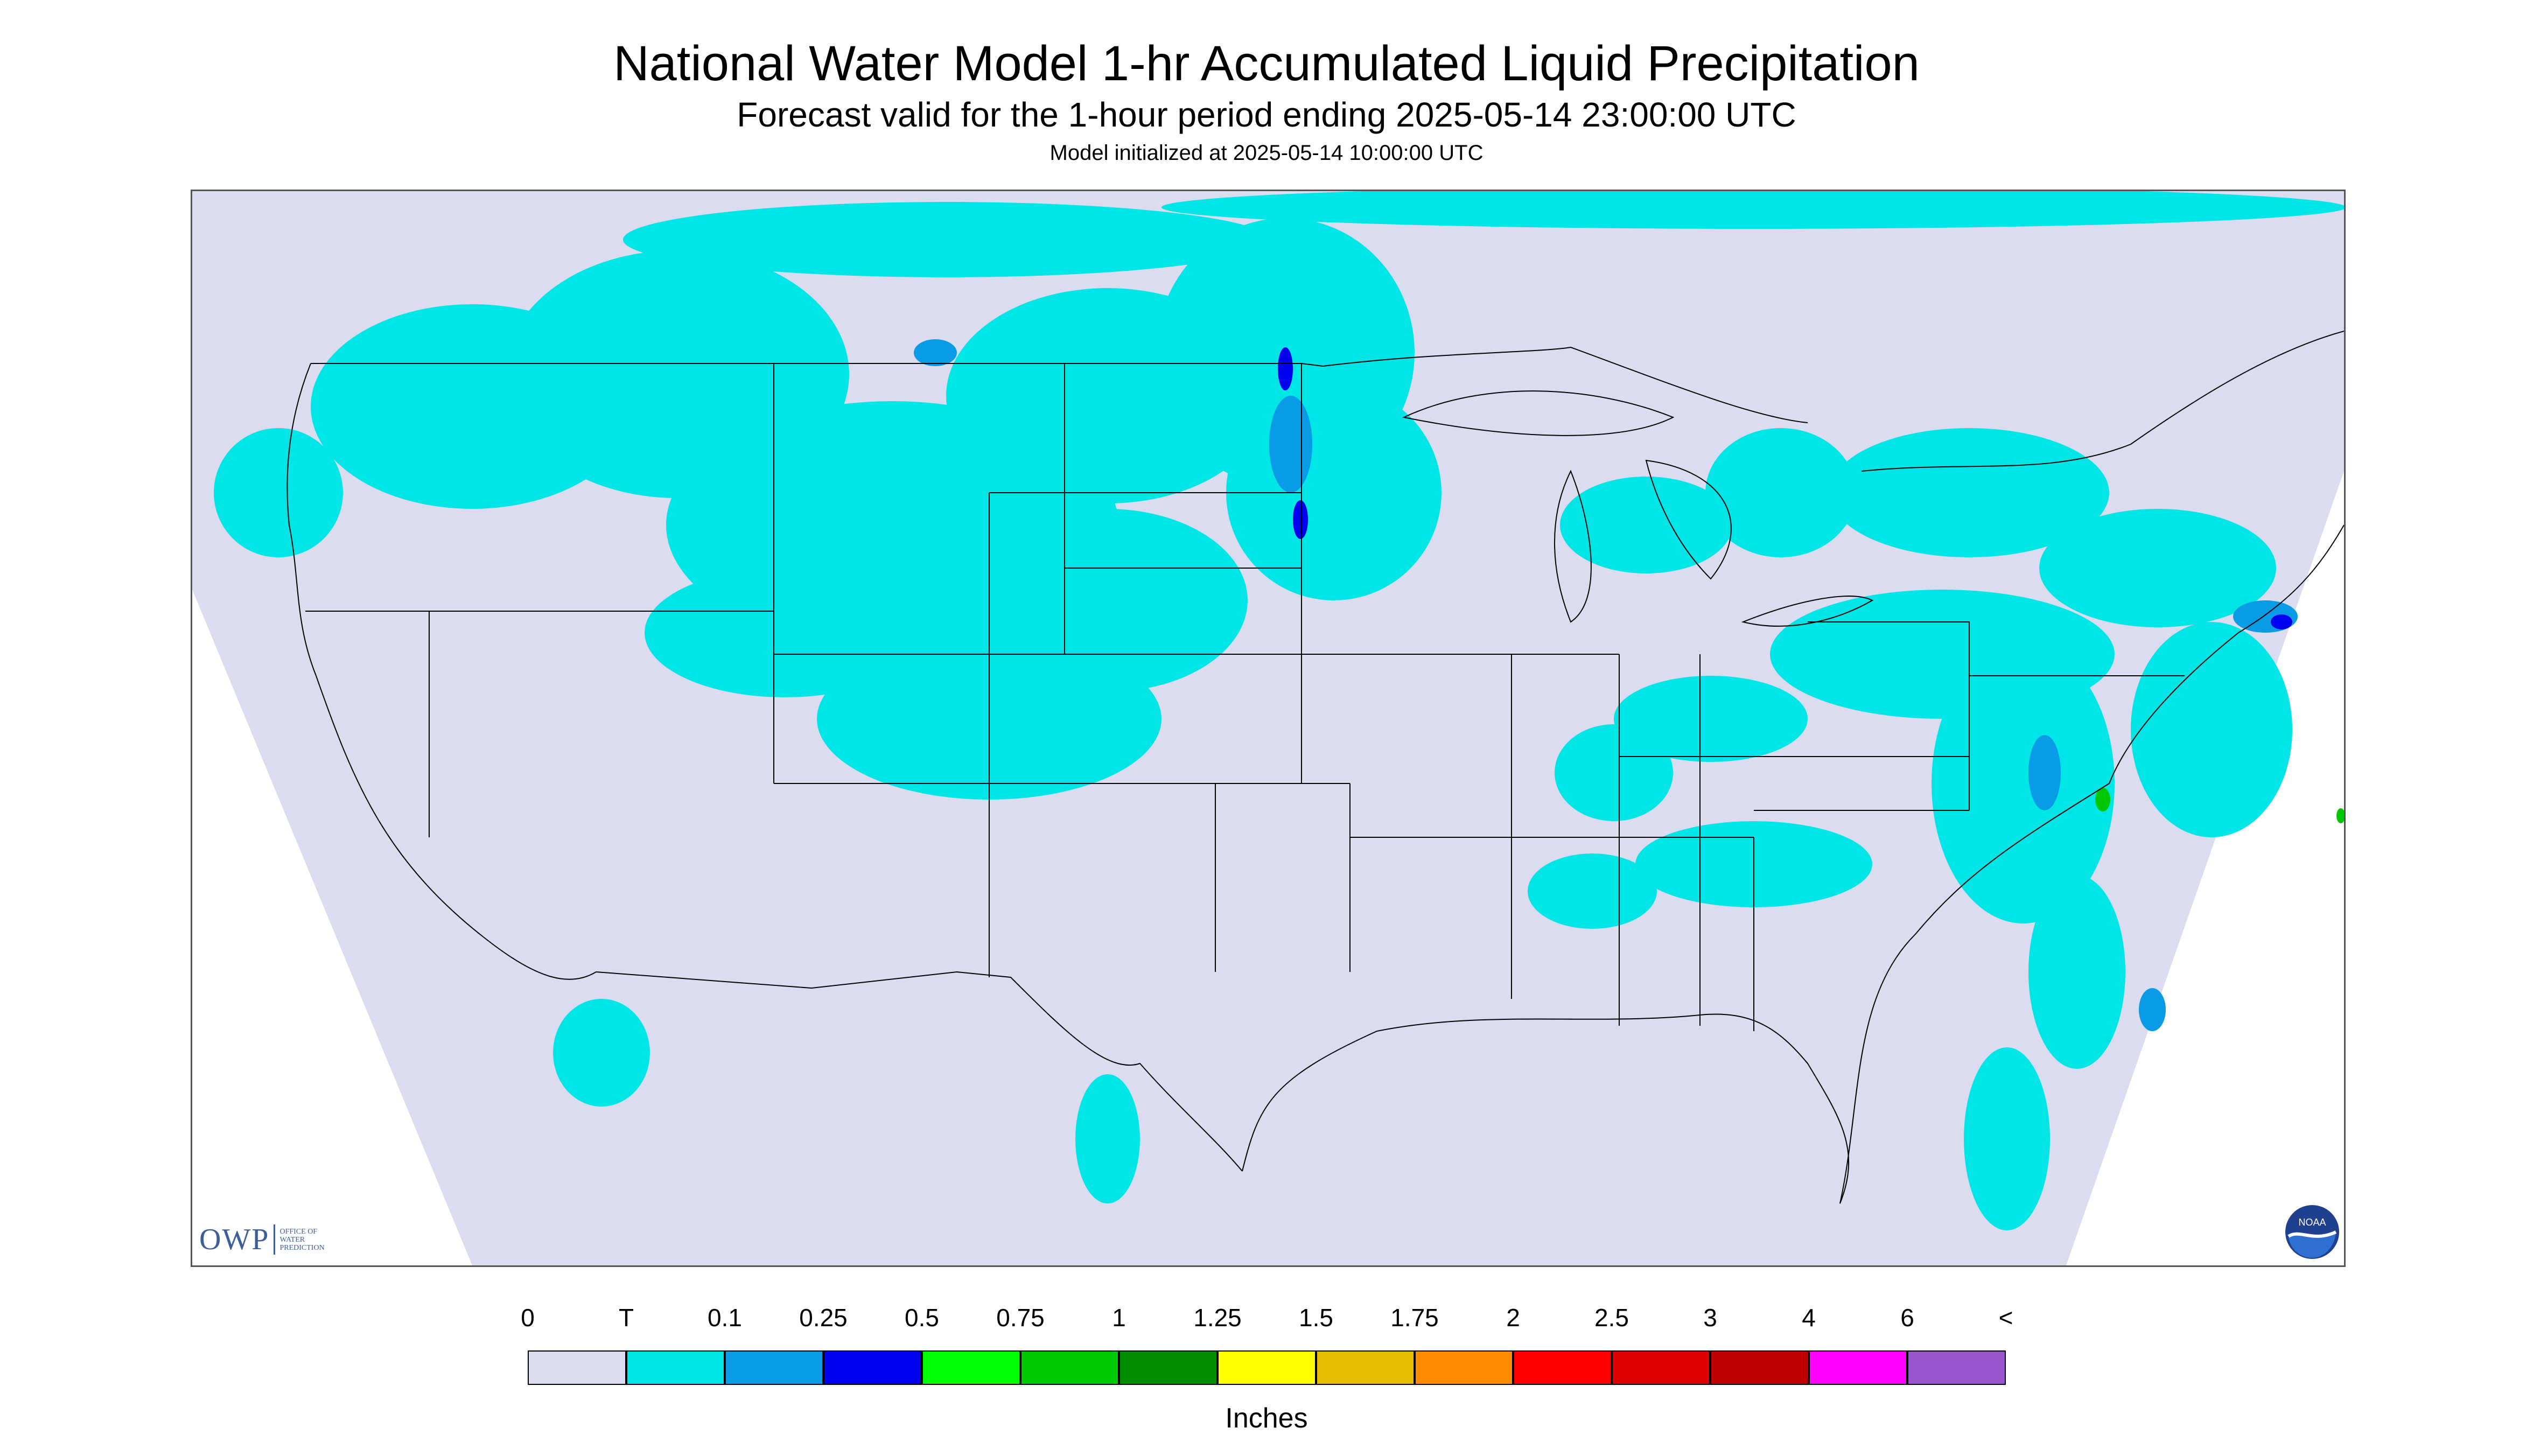  I want to click on owp-sub-line: WATER, so click(292, 1239).